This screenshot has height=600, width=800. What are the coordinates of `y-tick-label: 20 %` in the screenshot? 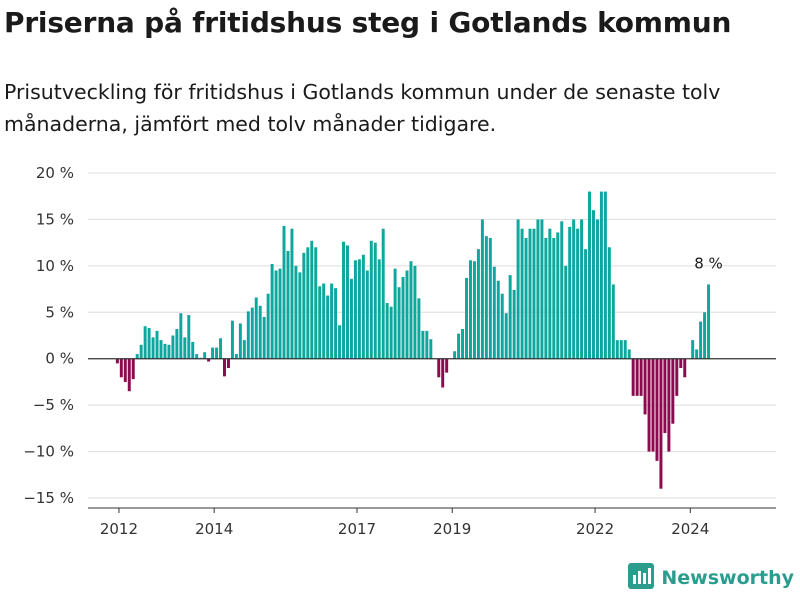 It's located at (55, 173).